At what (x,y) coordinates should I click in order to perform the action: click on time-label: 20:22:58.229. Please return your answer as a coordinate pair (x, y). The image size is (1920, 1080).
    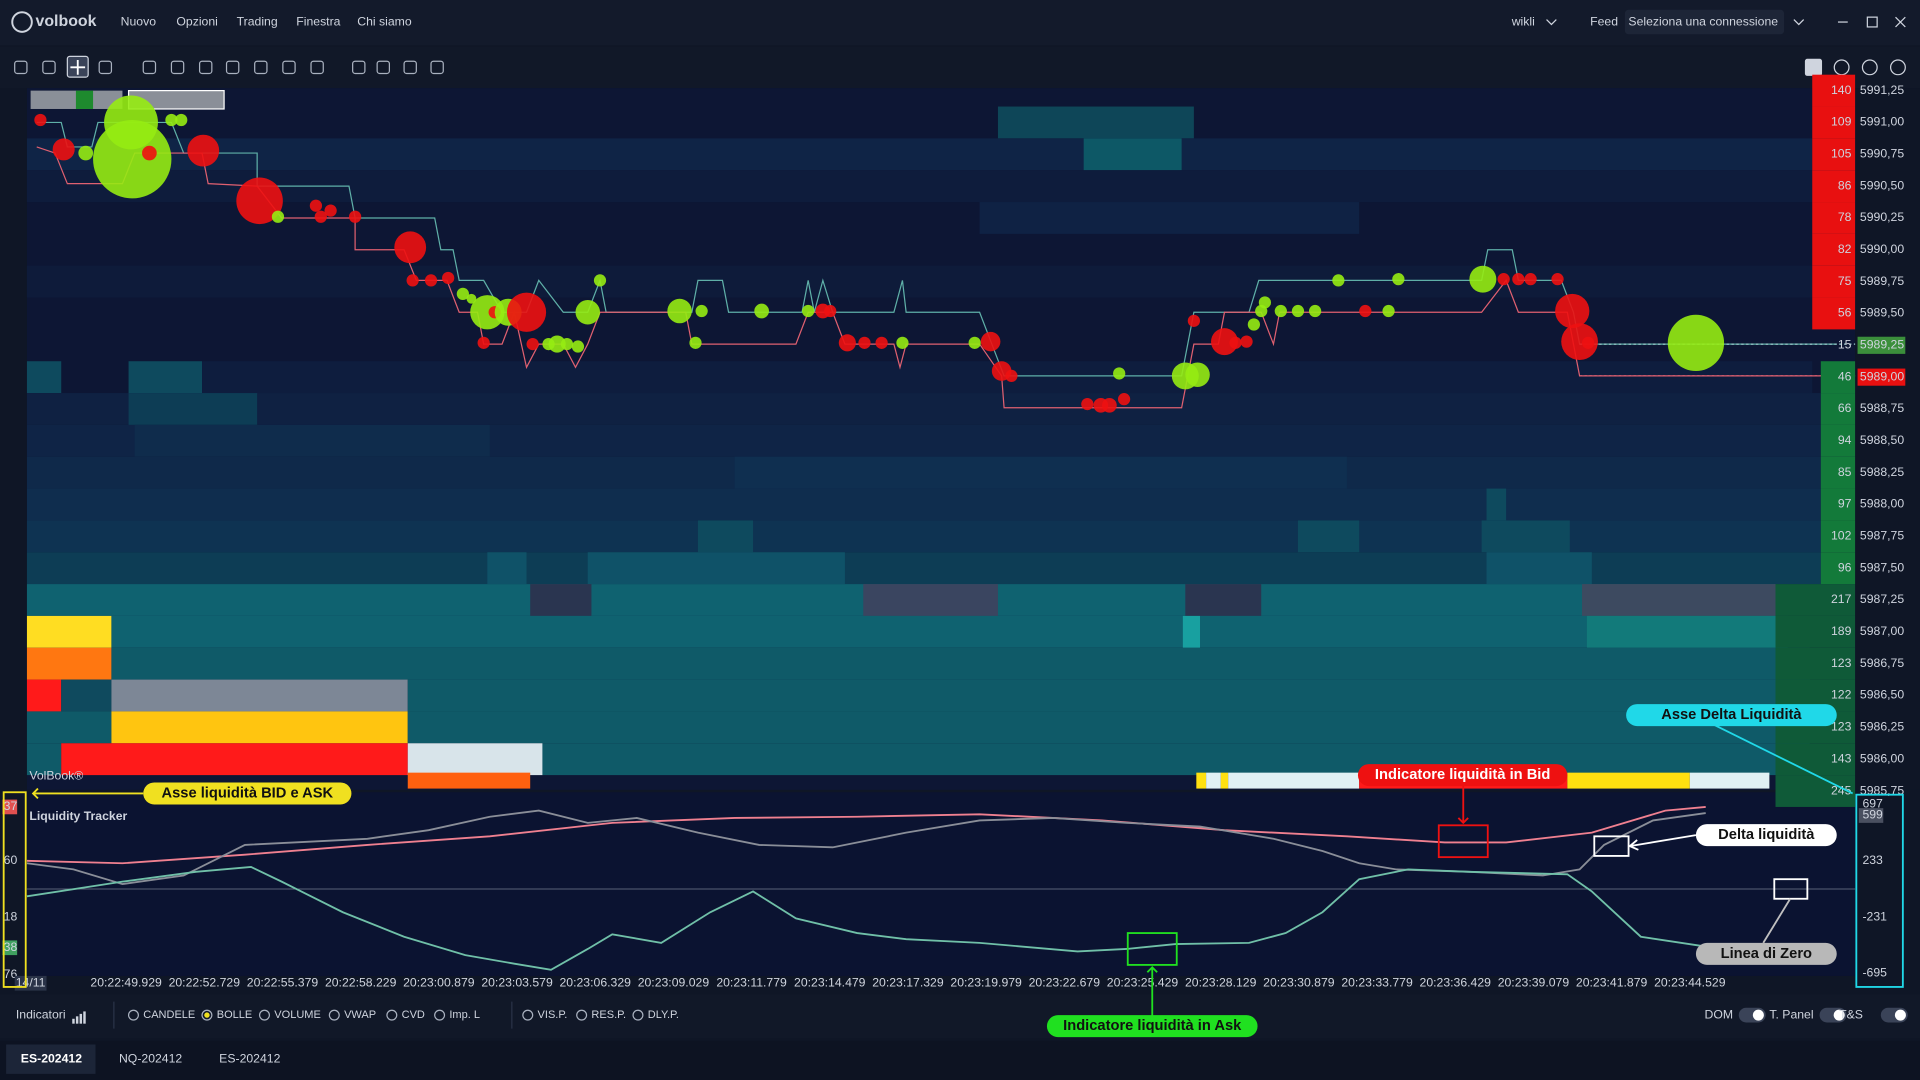
    Looking at the image, I should click on (361, 982).